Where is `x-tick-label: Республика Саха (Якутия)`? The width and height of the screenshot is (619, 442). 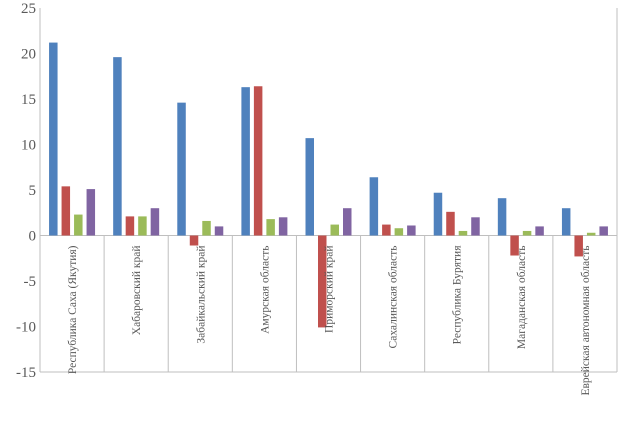 x-tick-label: Республика Саха (Якутия) is located at coordinates (73, 309).